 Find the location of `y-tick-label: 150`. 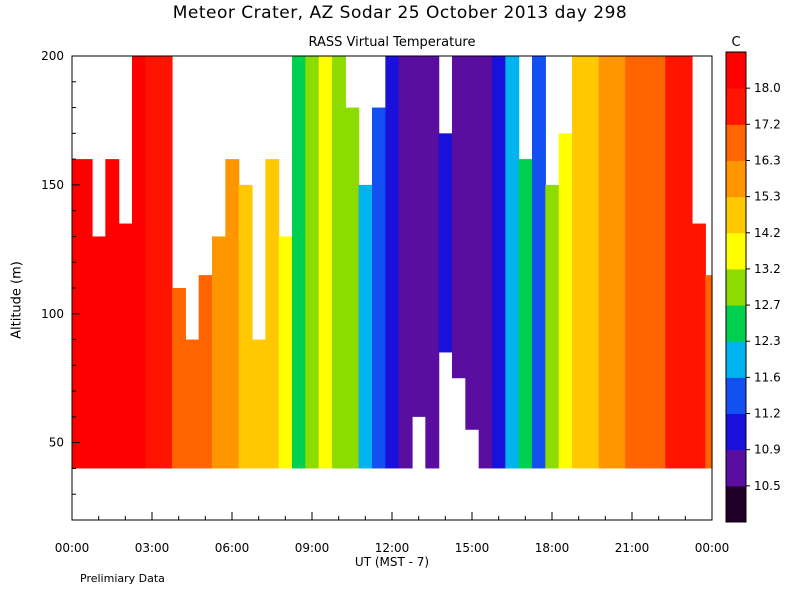

y-tick-label: 150 is located at coordinates (52, 185).